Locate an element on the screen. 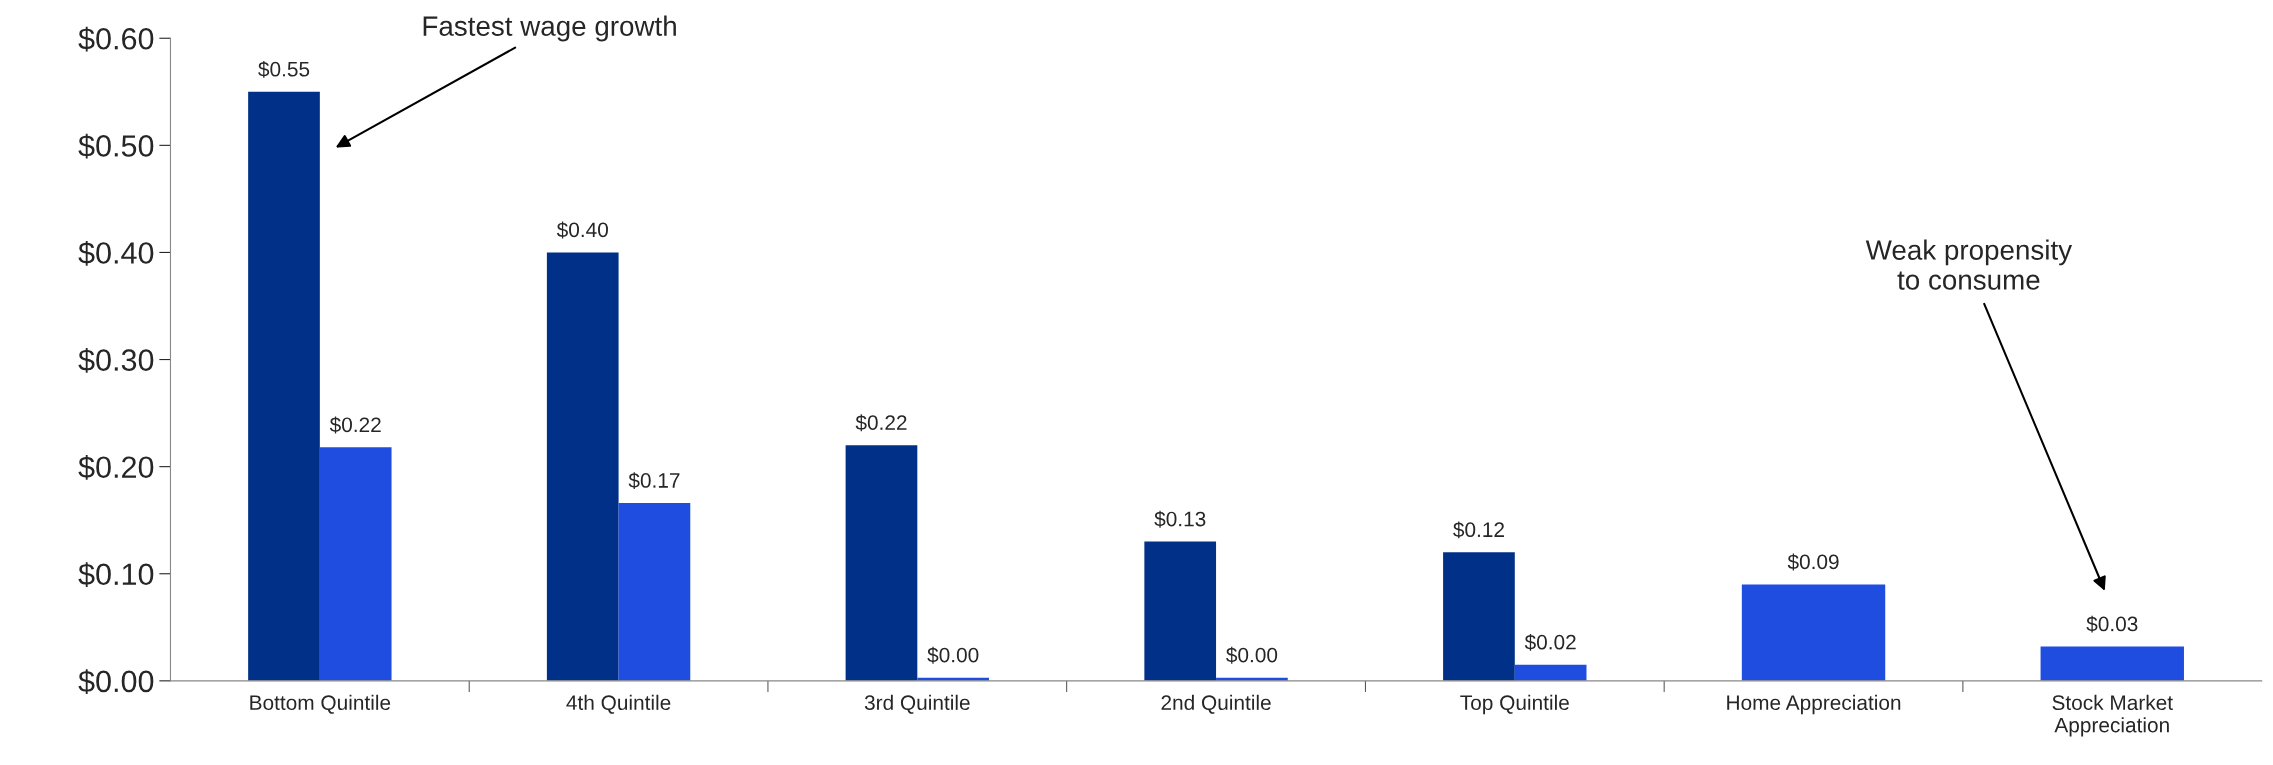 The width and height of the screenshot is (2273, 765). data-label: $0.02 is located at coordinates (1550, 642).